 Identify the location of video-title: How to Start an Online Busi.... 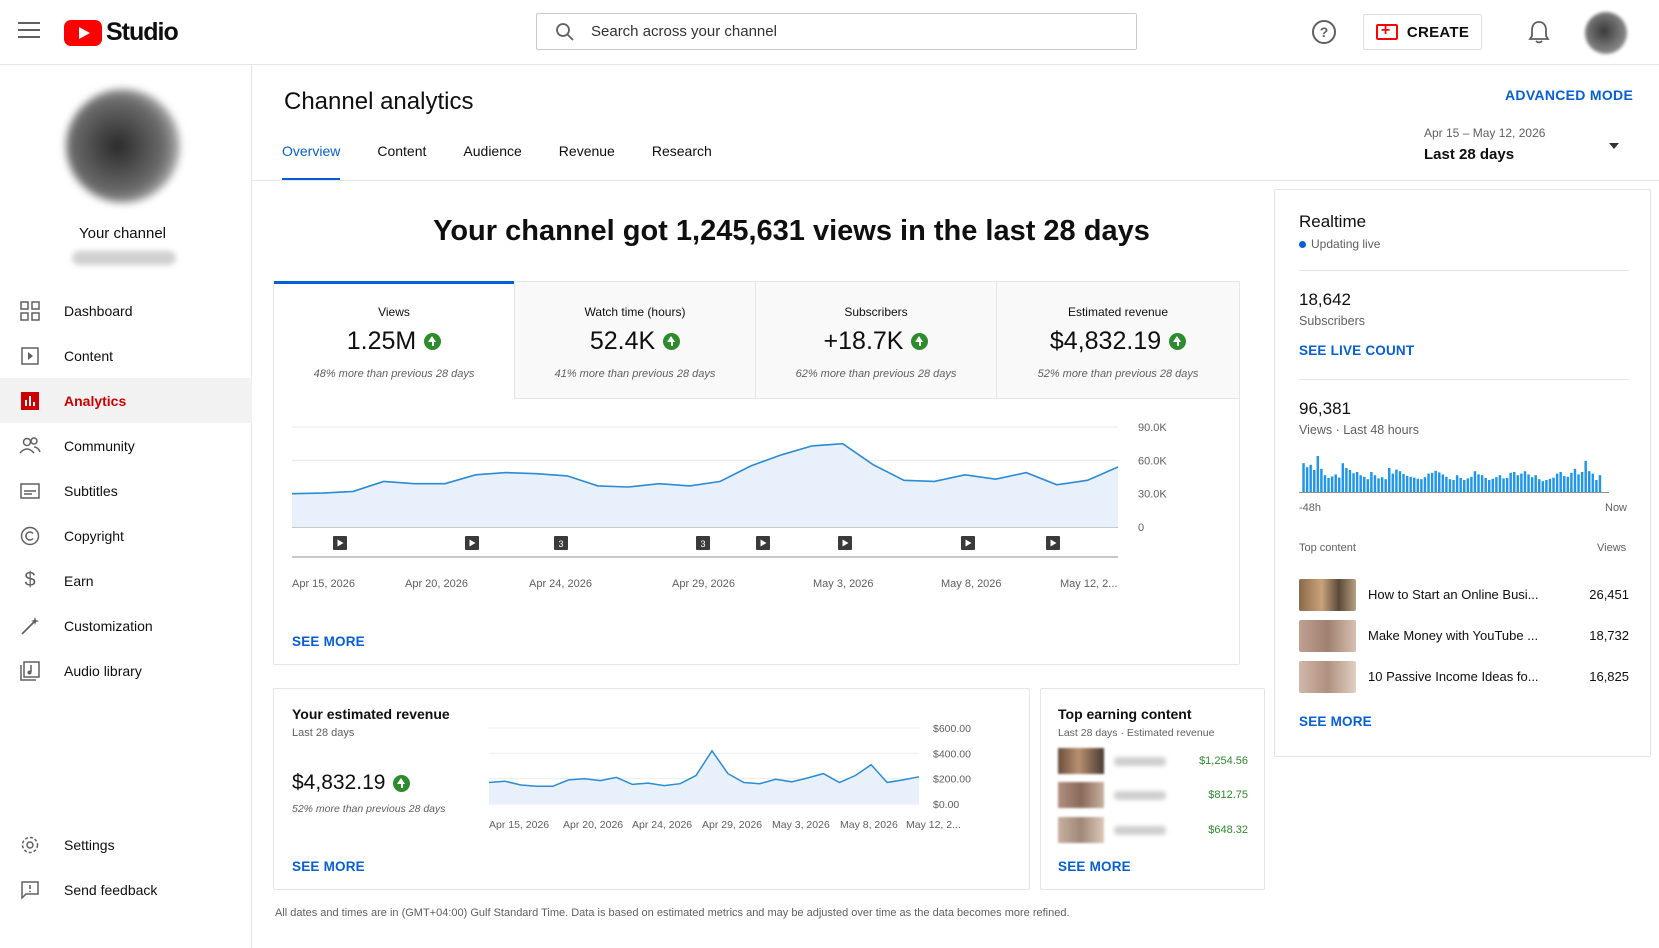
(1453, 594).